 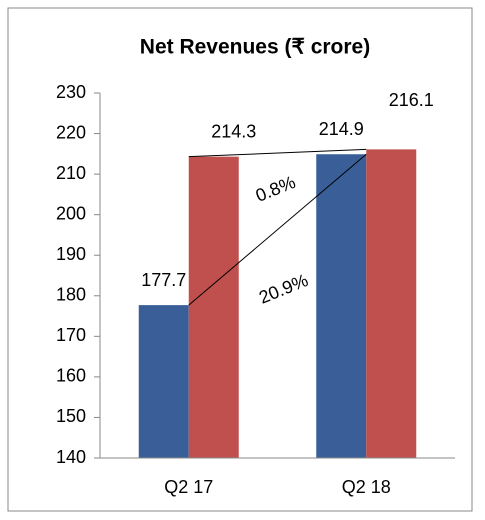 I want to click on y-tick-label: 220, so click(x=71, y=132).